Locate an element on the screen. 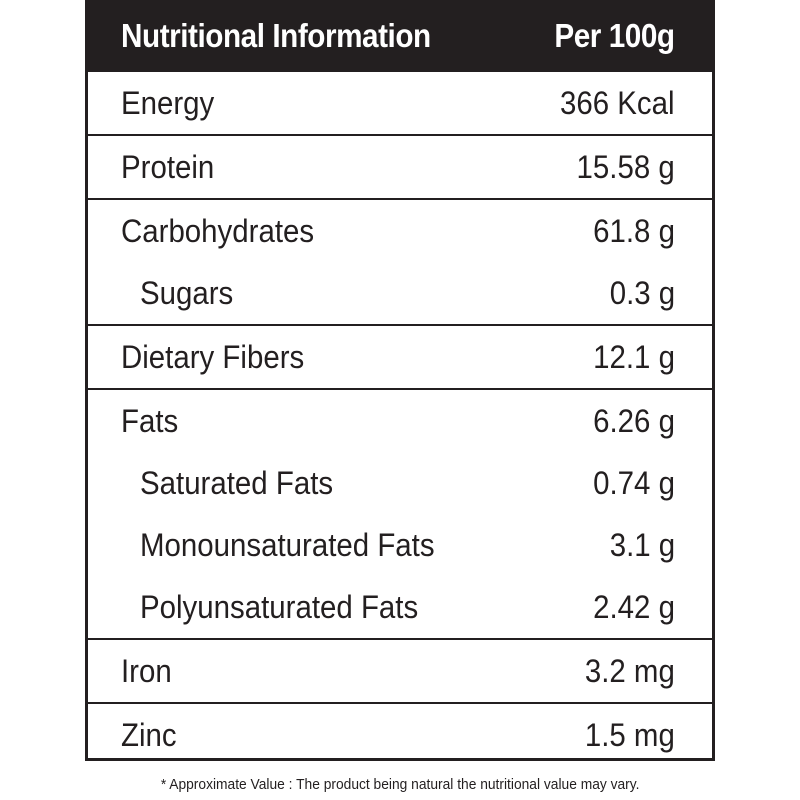 The height and width of the screenshot is (800, 800). table-row-sub: Monounsaturated Fats 3.1 g is located at coordinates (400, 545).